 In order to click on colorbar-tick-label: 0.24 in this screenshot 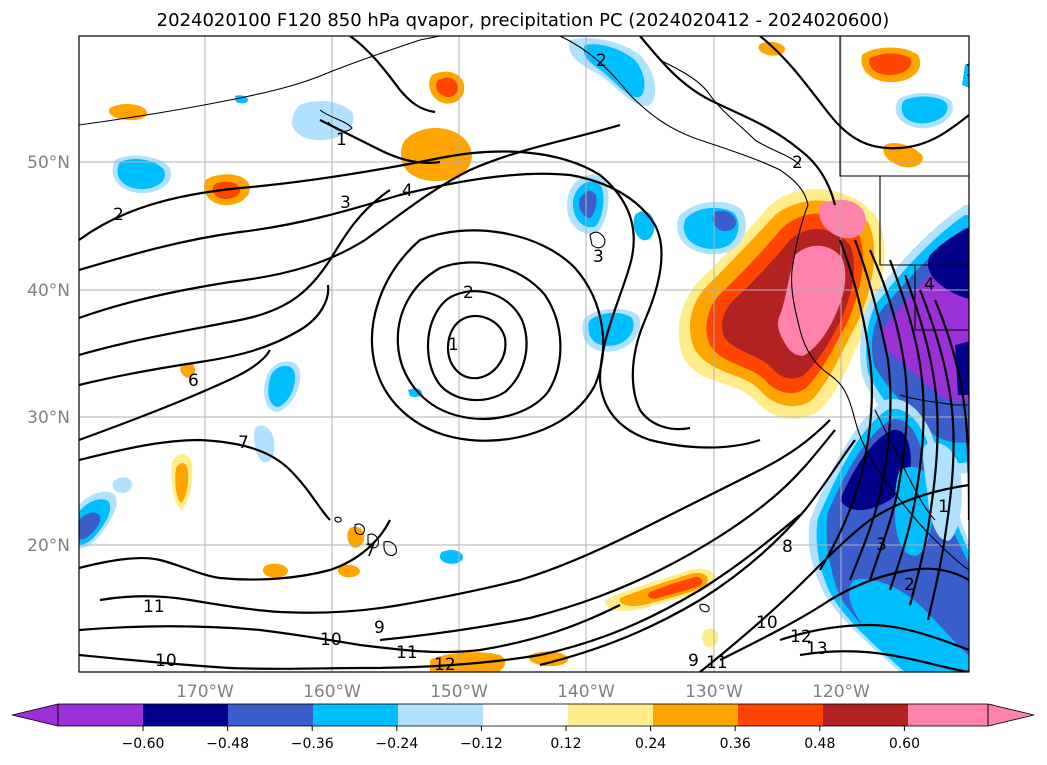, I will do `click(650, 744)`.